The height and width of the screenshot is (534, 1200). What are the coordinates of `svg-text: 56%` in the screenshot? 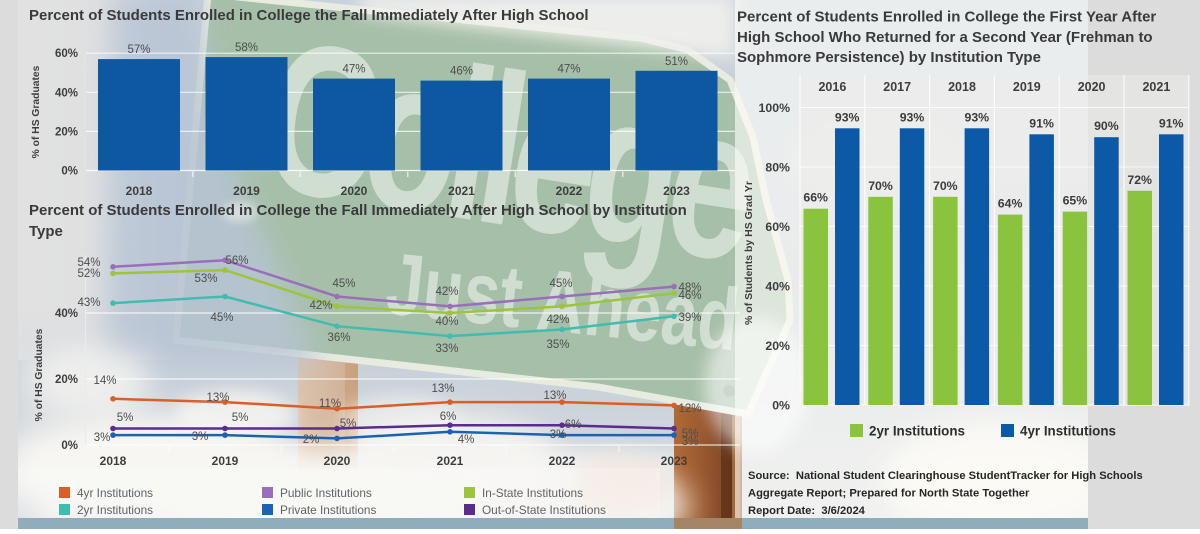 It's located at (236, 261).